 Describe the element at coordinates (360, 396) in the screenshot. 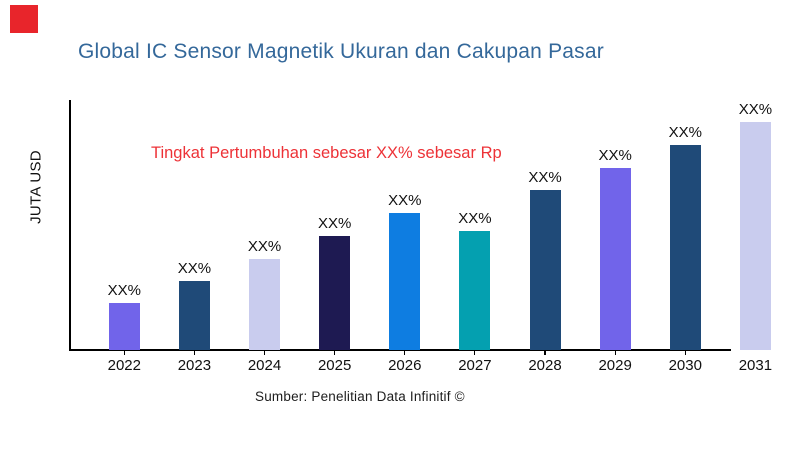

I see `source-caption: Sumber: Penelitian Data Infinitif ©` at that location.